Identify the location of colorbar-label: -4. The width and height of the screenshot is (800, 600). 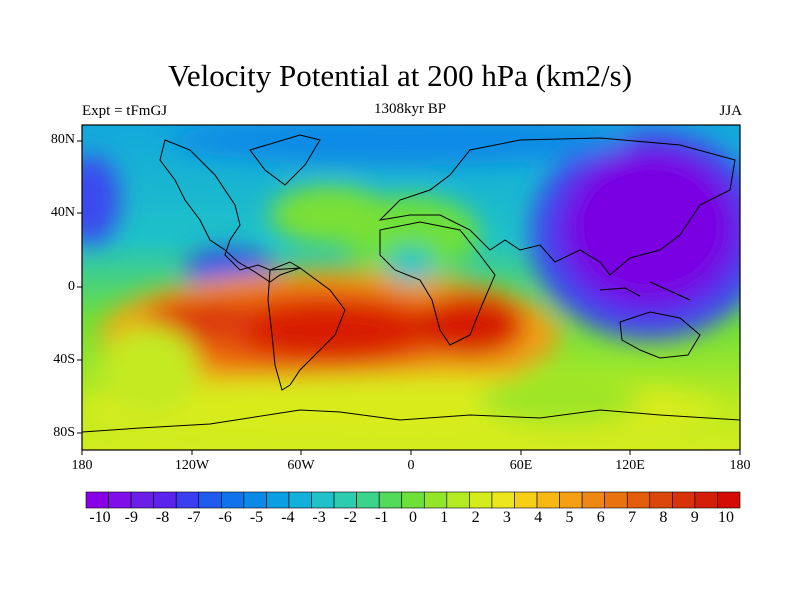
(288, 517).